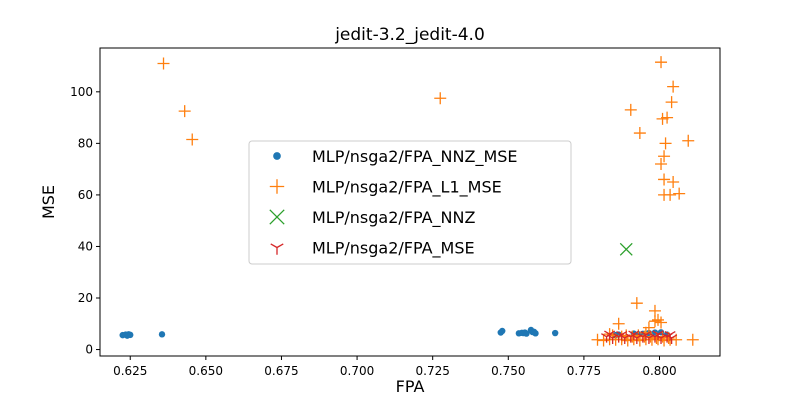  I want to click on legend-item: MLP/nsga2/FPA_L1_MSE, so click(385, 188).